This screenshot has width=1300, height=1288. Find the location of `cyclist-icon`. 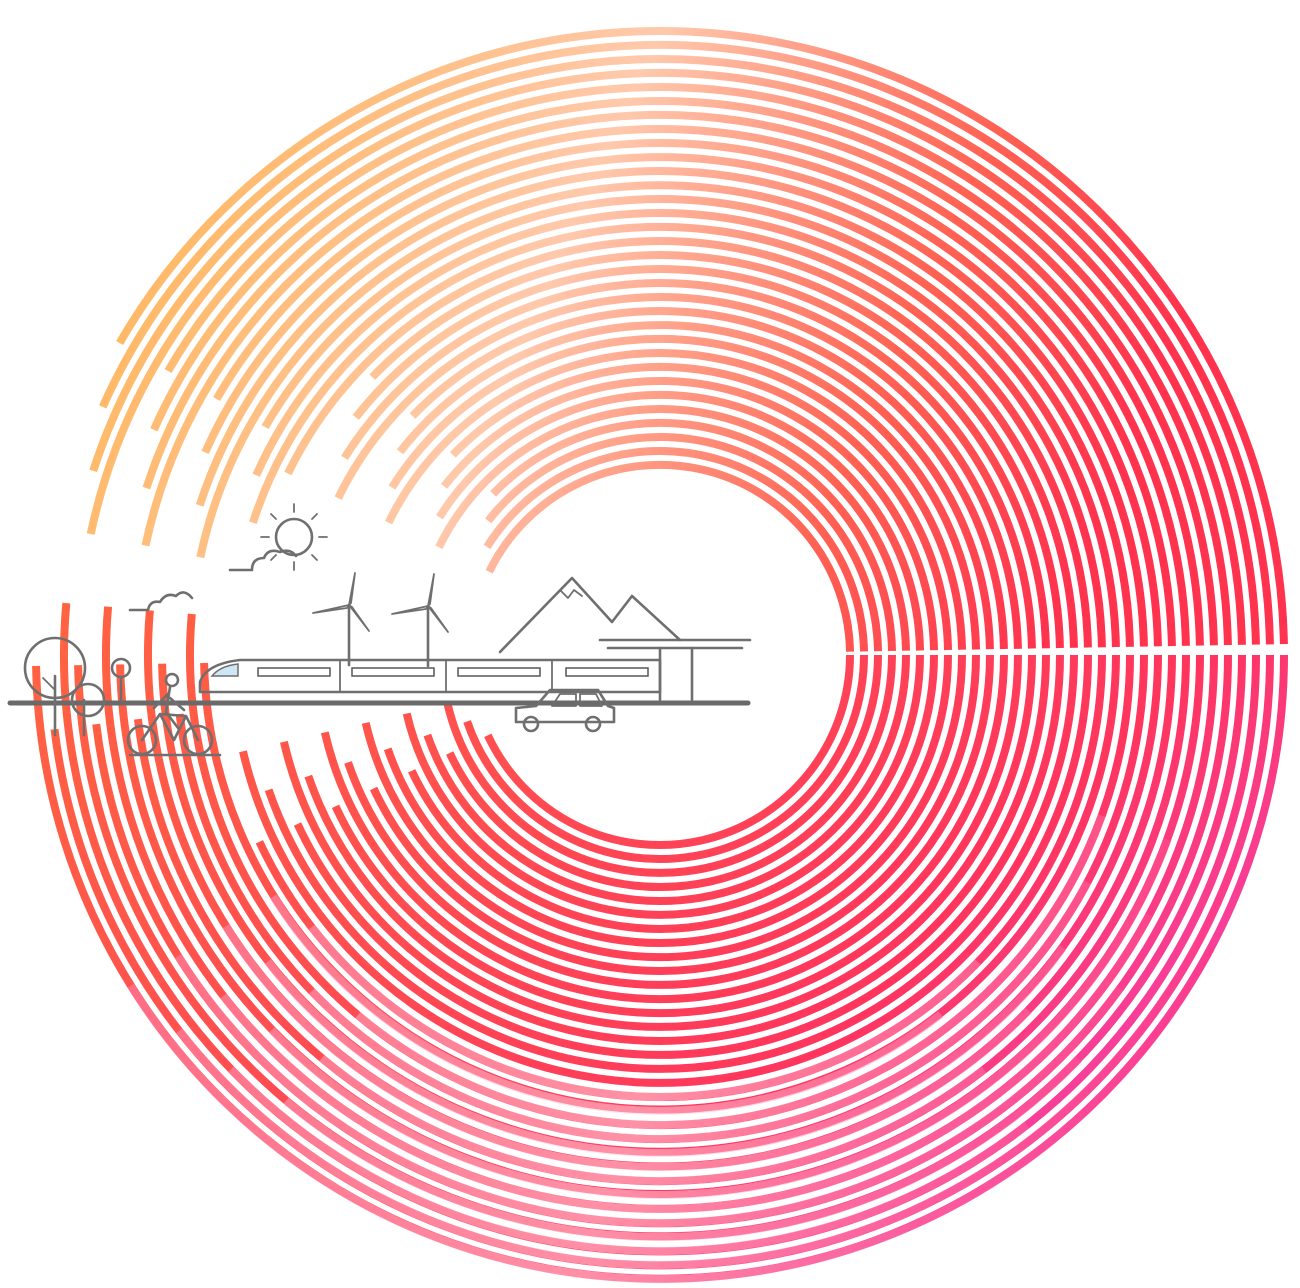

cyclist-icon is located at coordinates (170, 714).